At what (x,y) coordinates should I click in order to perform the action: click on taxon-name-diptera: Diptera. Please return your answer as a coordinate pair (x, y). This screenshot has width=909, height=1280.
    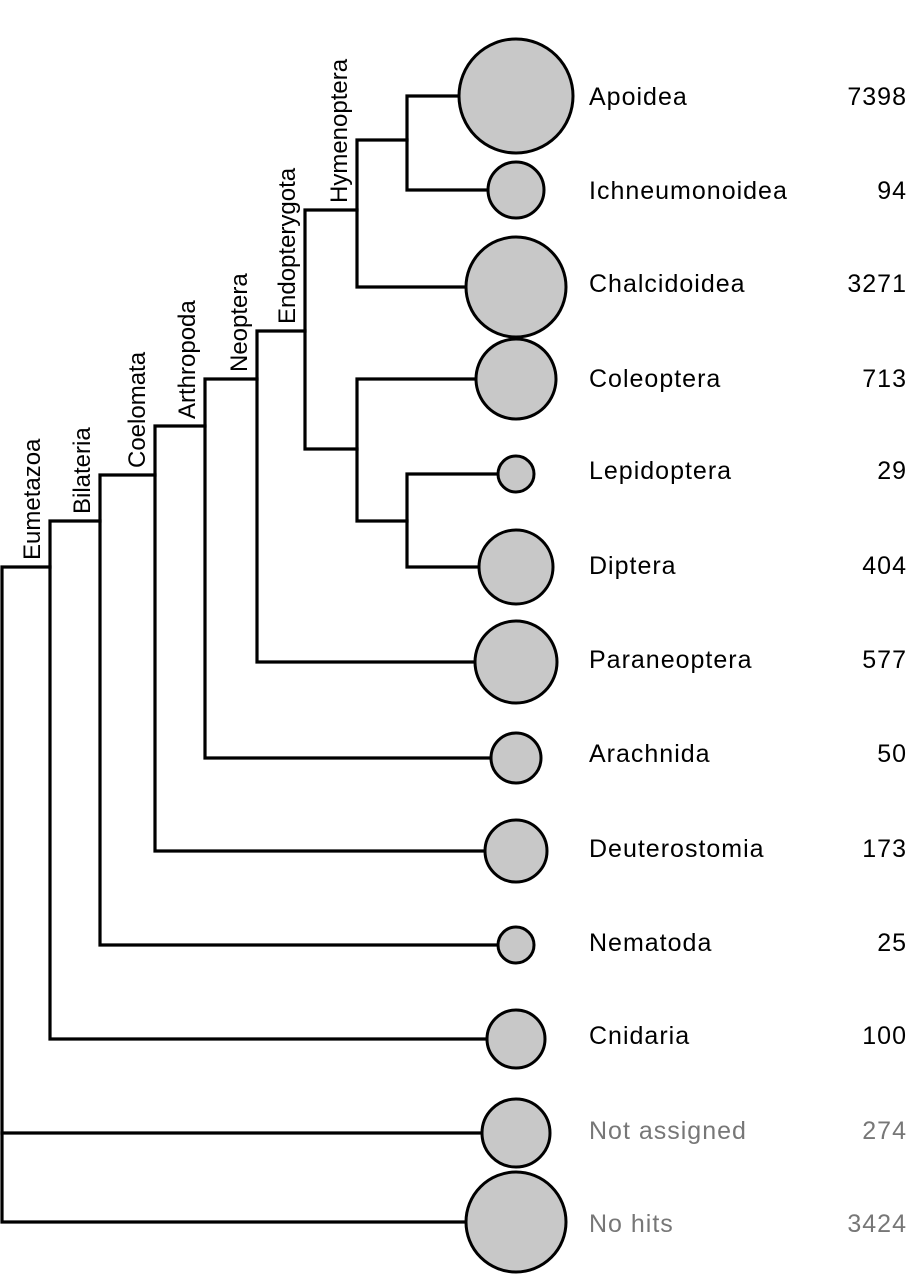
    Looking at the image, I should click on (633, 566).